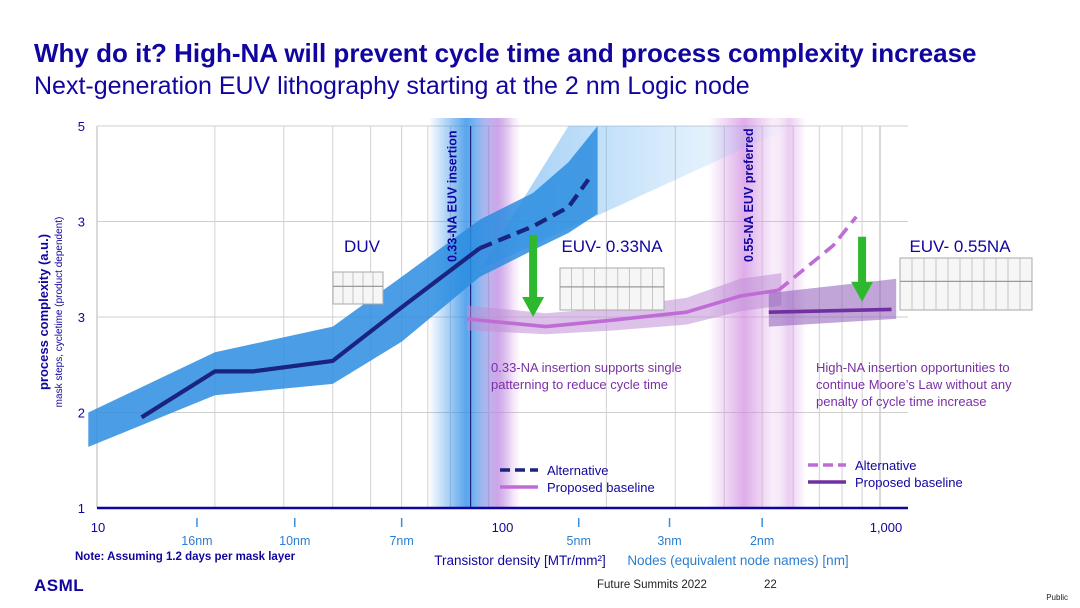 The image size is (1080, 608). What do you see at coordinates (196, 541) in the screenshot?
I see `node-tick-label: 16nm` at bounding box center [196, 541].